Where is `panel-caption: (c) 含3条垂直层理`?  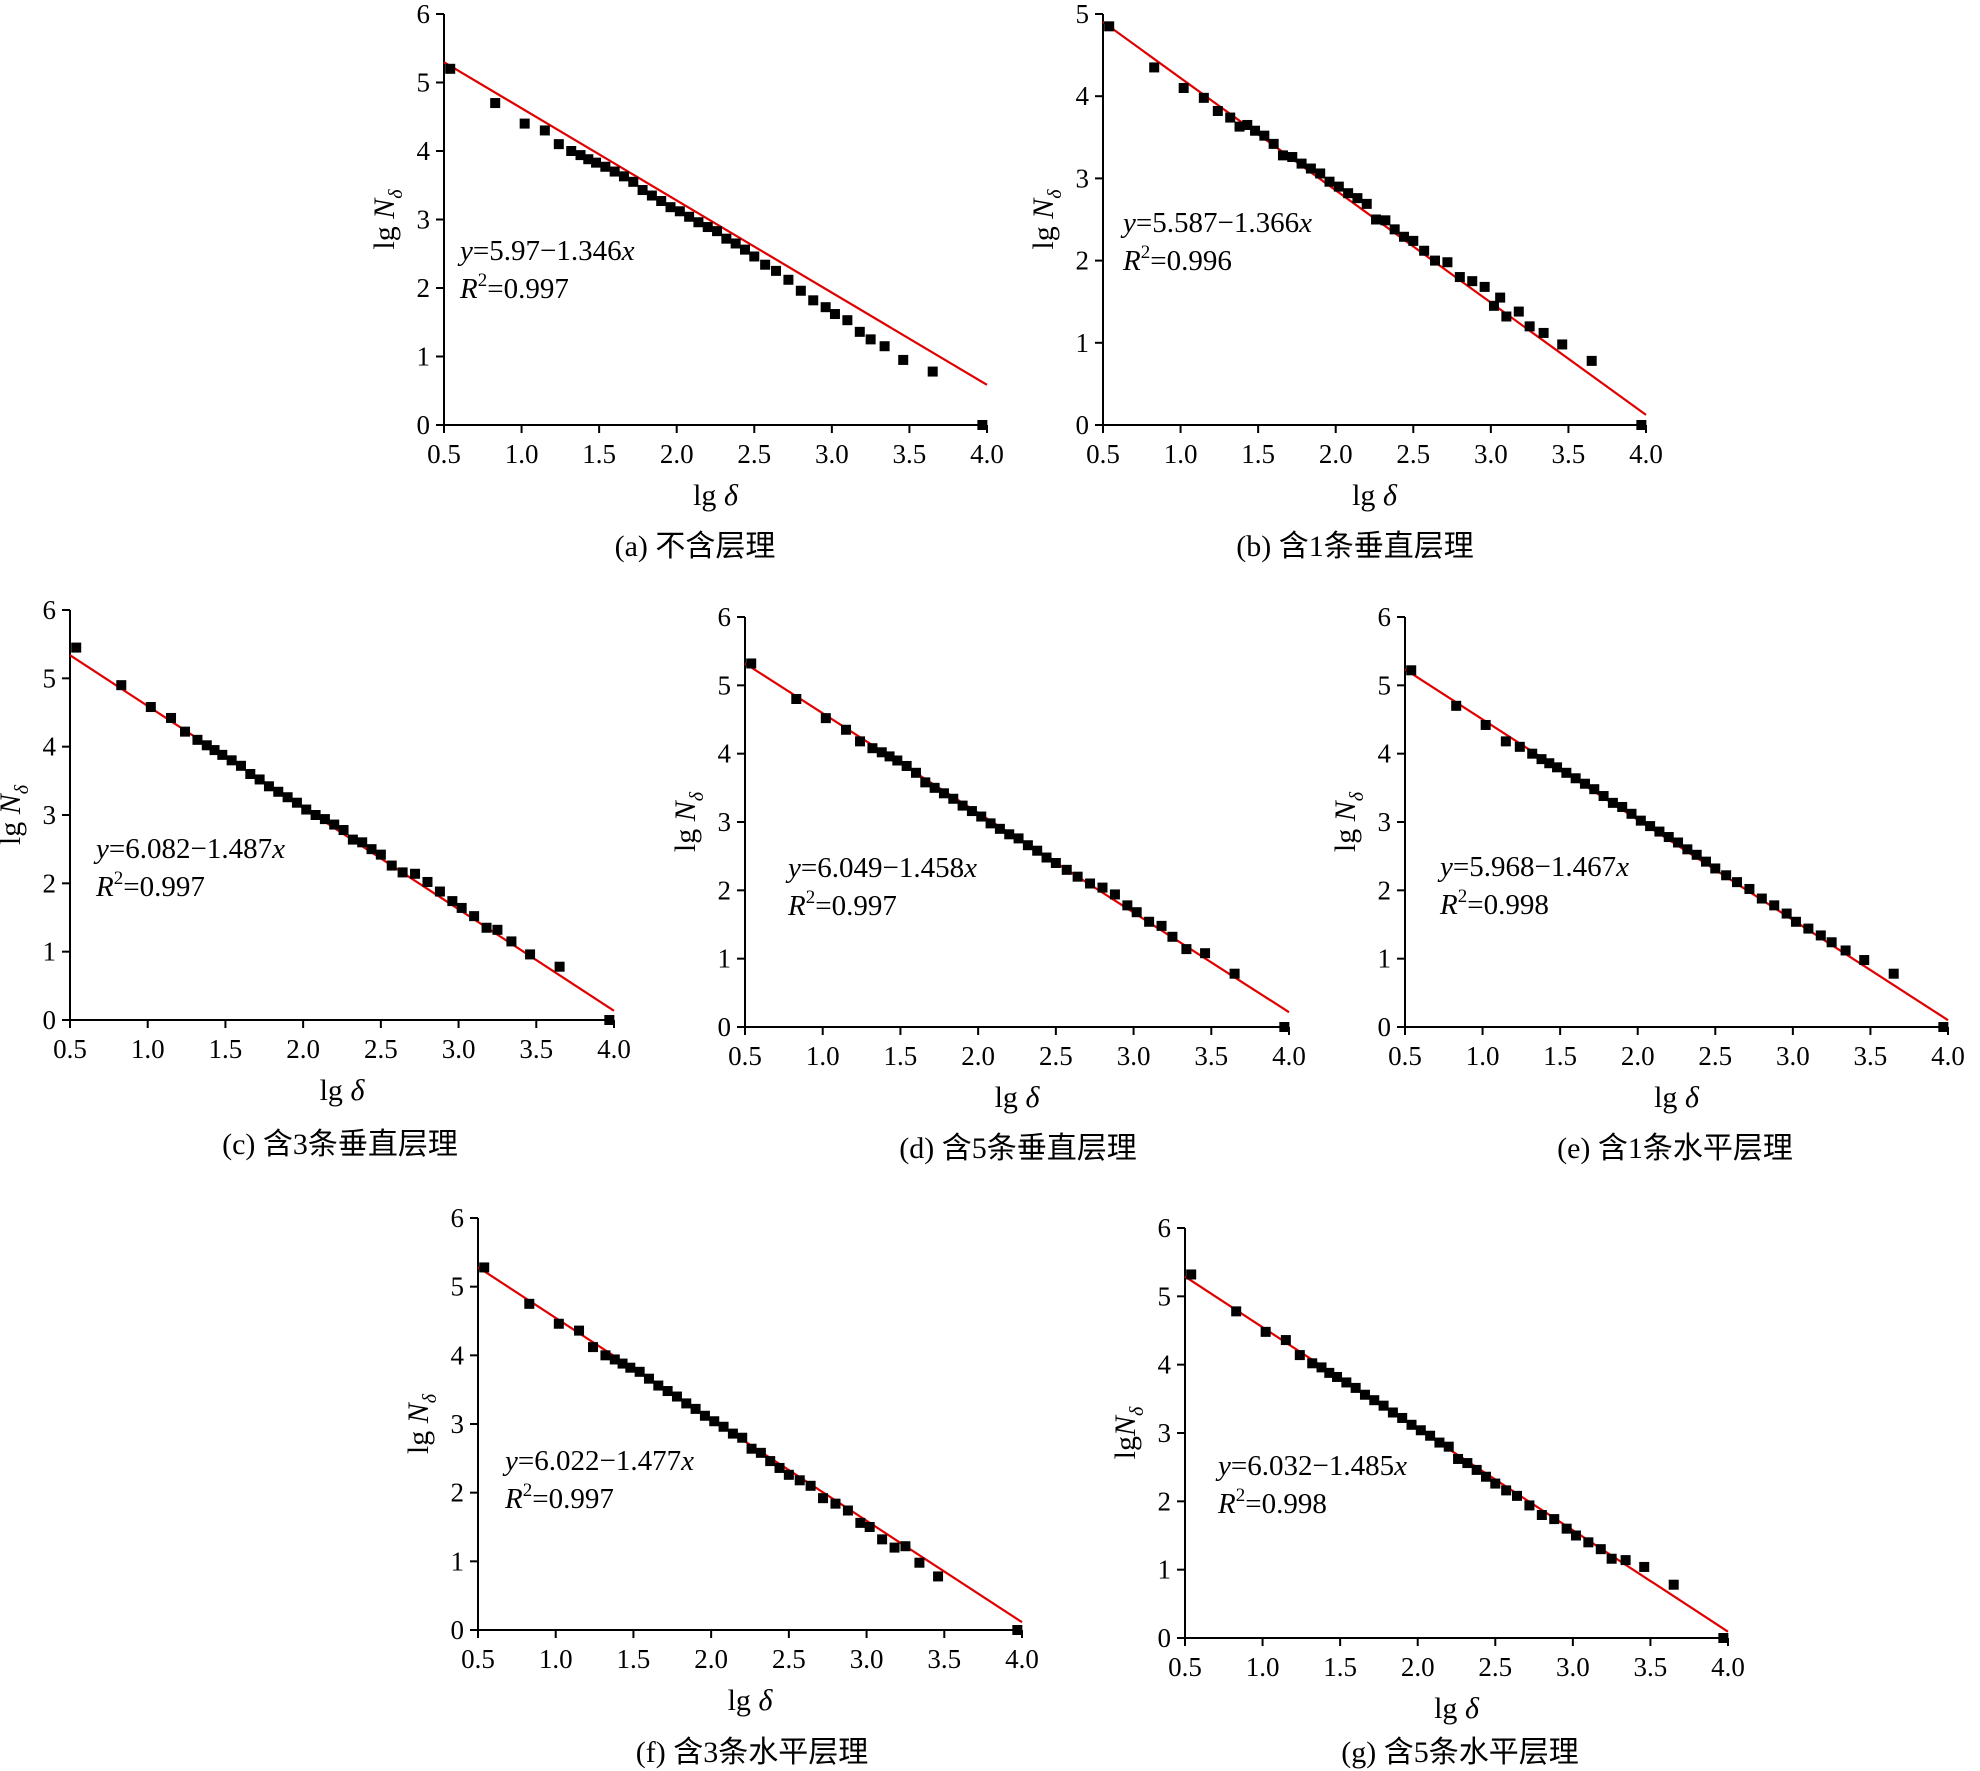 panel-caption: (c) 含3条垂直层理 is located at coordinates (340, 1144).